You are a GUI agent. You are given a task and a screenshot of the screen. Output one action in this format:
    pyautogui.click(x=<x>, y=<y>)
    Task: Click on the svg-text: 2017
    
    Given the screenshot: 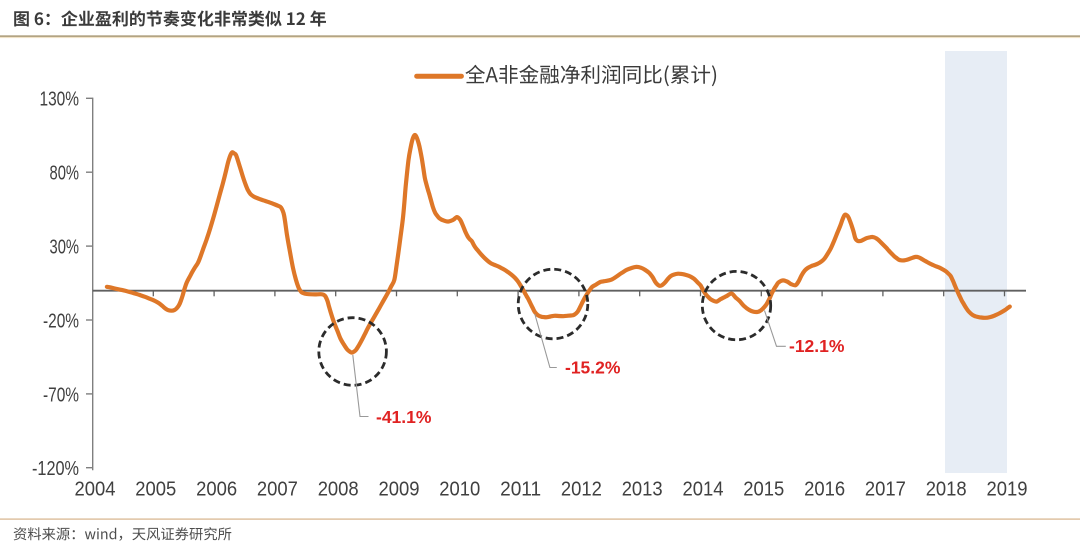 What is the action you would take?
    pyautogui.click(x=885, y=490)
    